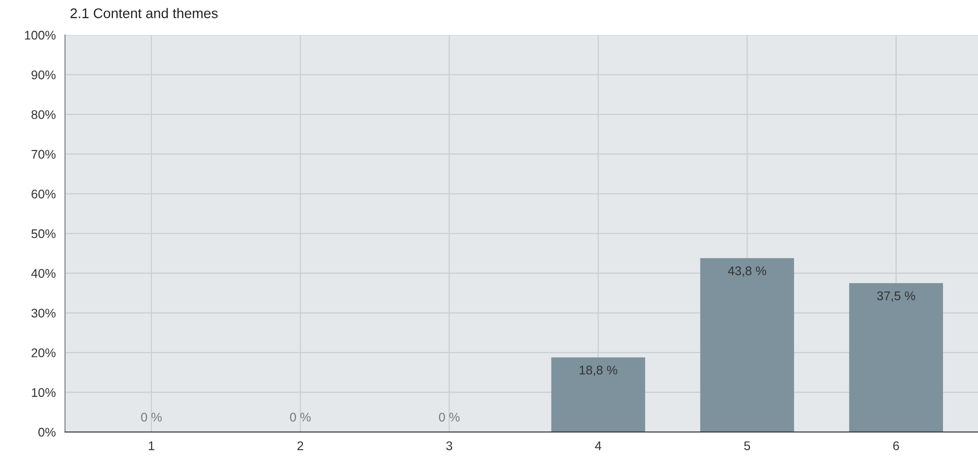  Describe the element at coordinates (747, 271) in the screenshot. I see `data-label: 43,8 %` at that location.